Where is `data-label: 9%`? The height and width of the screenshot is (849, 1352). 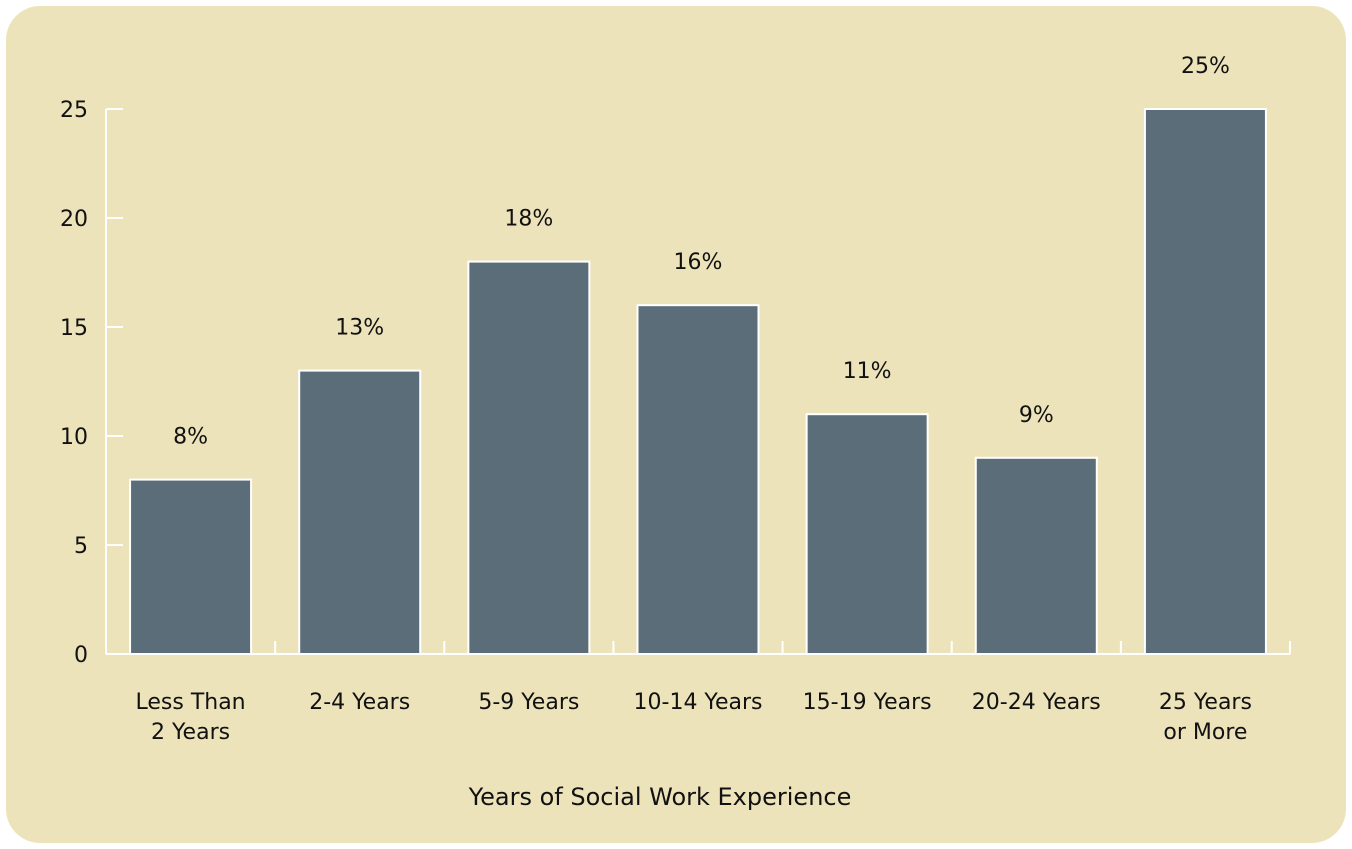
data-label: 9% is located at coordinates (1036, 415).